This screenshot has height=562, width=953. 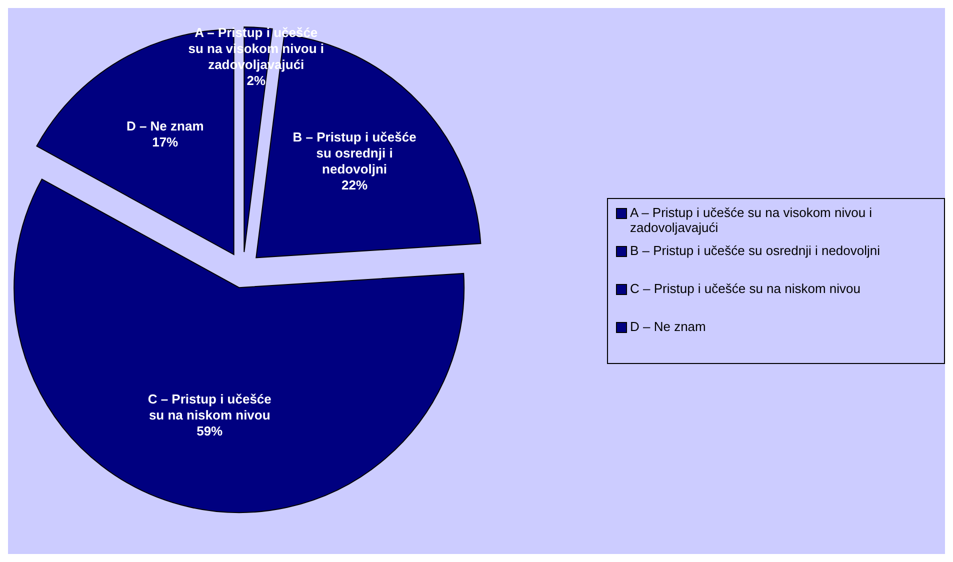 What do you see at coordinates (165, 126) in the screenshot?
I see `slice-label: D – Ne znam` at bounding box center [165, 126].